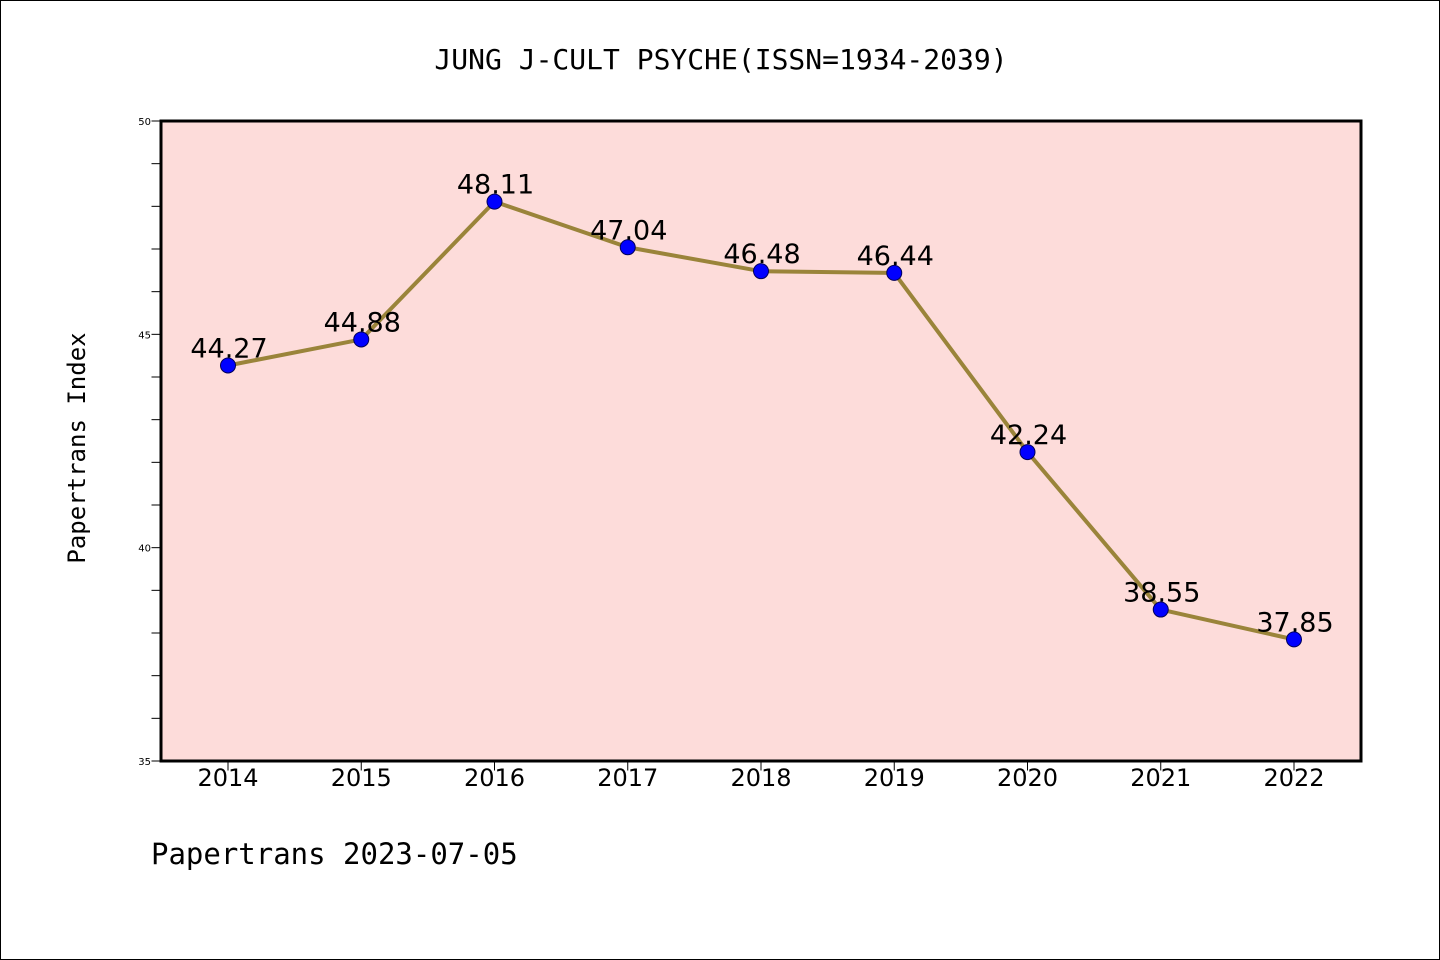 The width and height of the screenshot is (1440, 960). What do you see at coordinates (761, 254) in the screenshot?
I see `data-label: 46.48` at bounding box center [761, 254].